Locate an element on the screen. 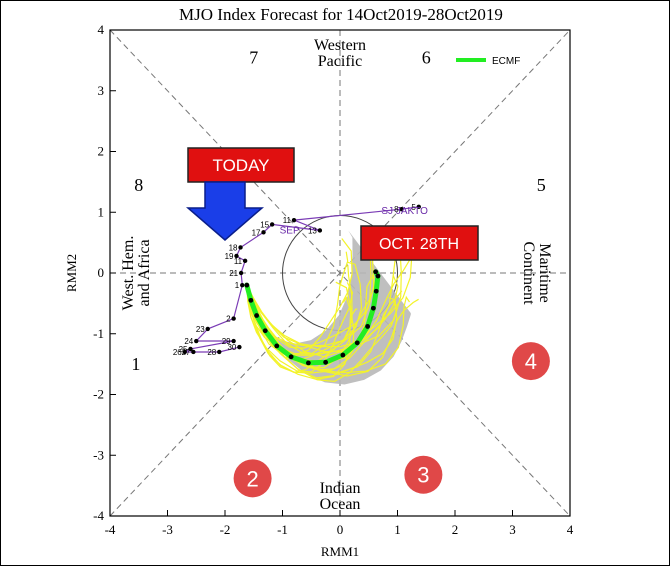 The height and width of the screenshot is (568, 672). region-label-right-1: Maritime is located at coordinates (544, 273).